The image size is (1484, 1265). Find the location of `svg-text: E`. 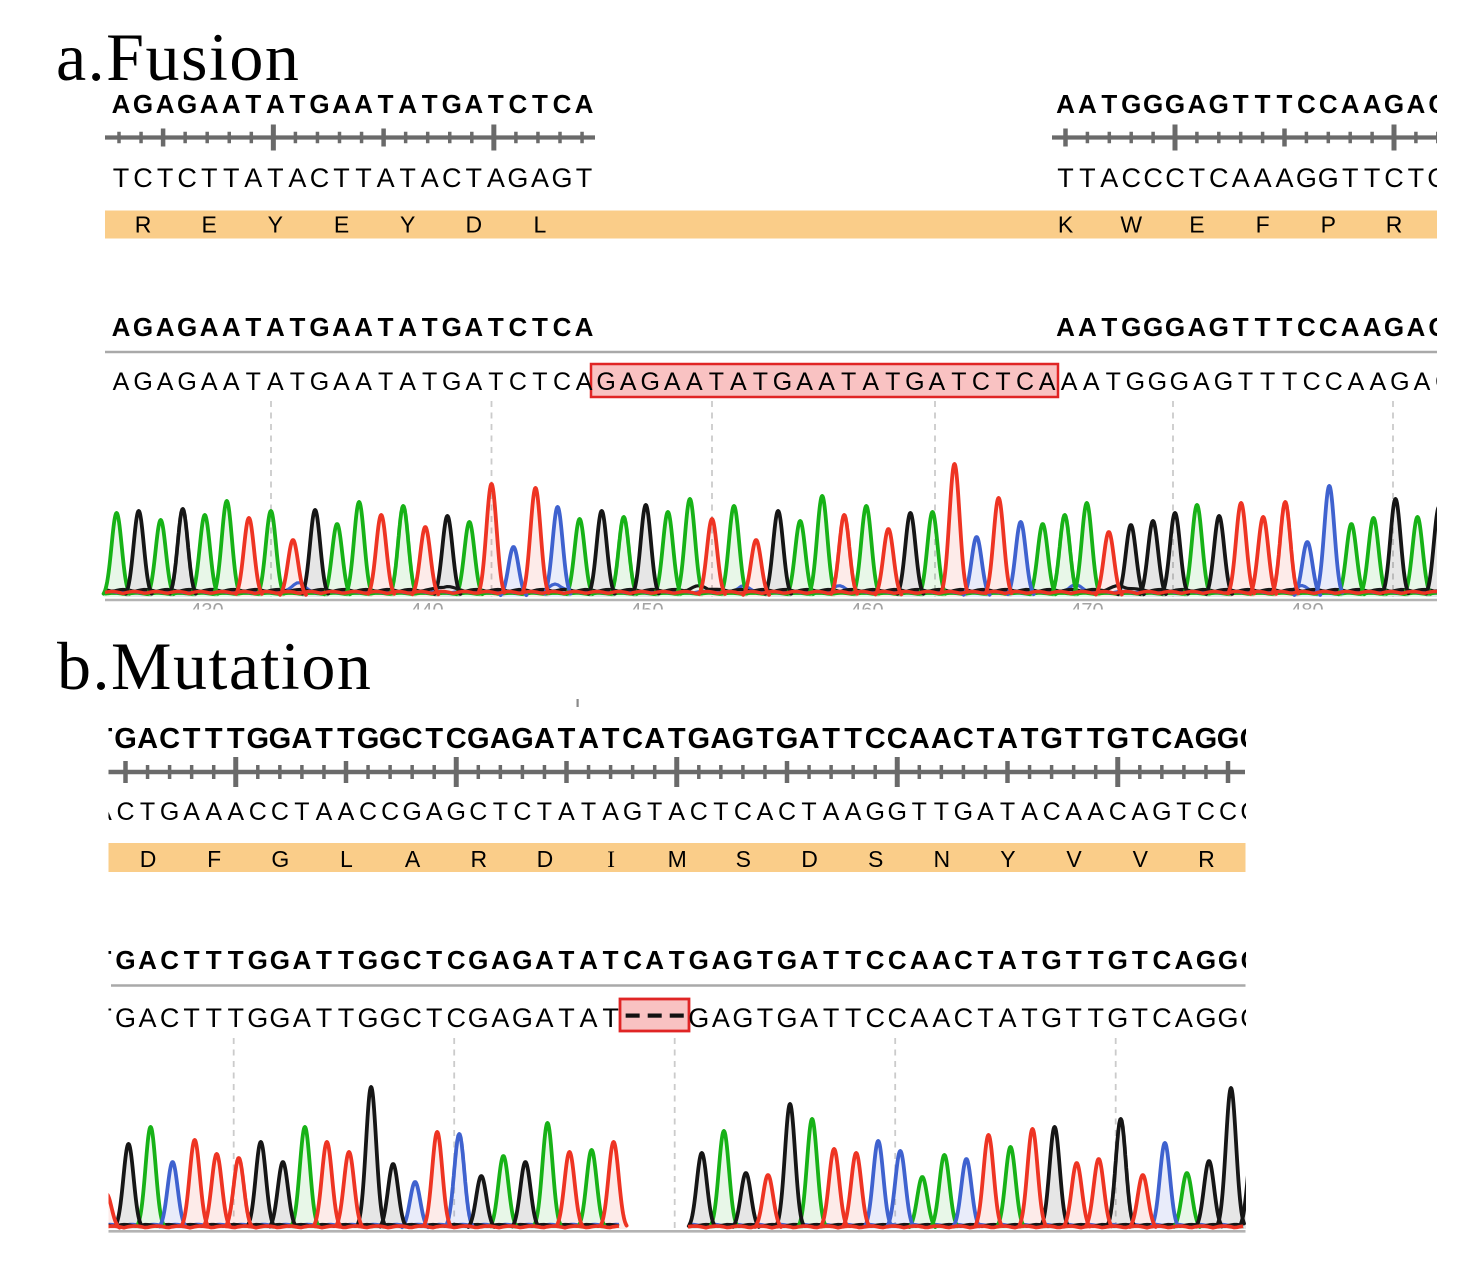

svg-text: E is located at coordinates (1196, 225).